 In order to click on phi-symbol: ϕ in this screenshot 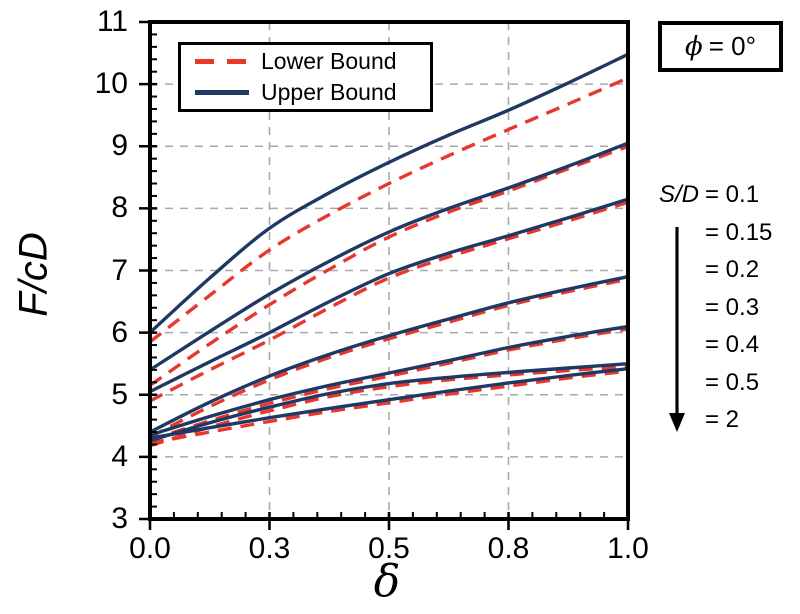, I will do `click(694, 46)`.